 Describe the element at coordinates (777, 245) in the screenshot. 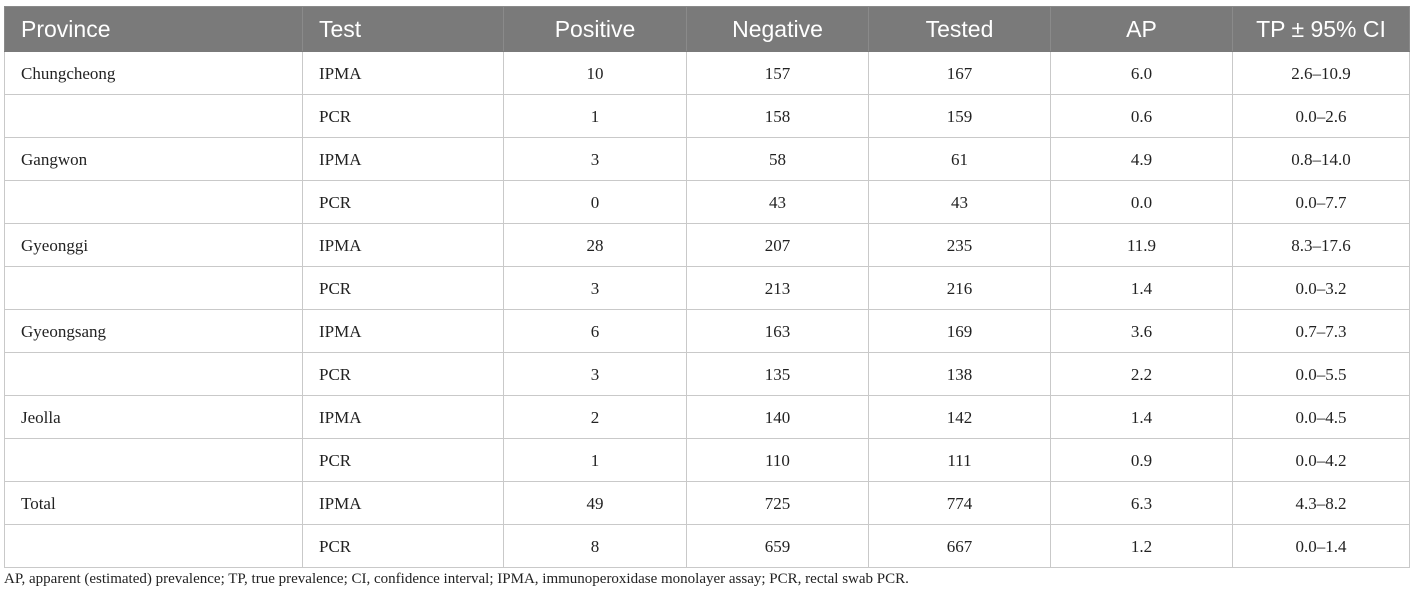

I see `cell-negative: 207` at that location.